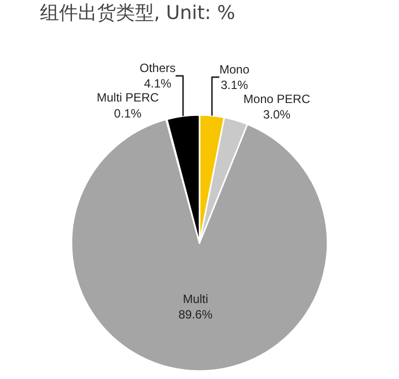 Image resolution: width=399 pixels, height=379 pixels. Describe the element at coordinates (158, 68) in the screenshot. I see `slice-label: Others` at that location.